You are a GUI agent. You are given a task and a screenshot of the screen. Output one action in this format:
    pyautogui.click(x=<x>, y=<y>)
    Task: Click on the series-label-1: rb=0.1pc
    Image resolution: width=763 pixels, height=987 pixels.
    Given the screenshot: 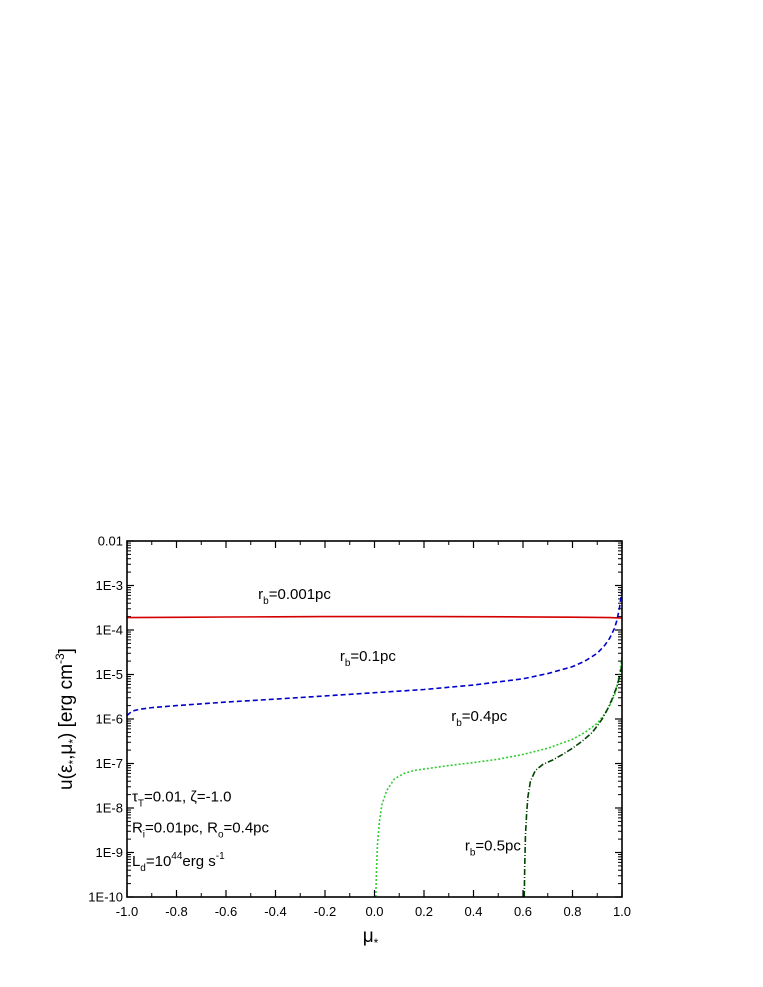 What is the action you would take?
    pyautogui.click(x=368, y=658)
    